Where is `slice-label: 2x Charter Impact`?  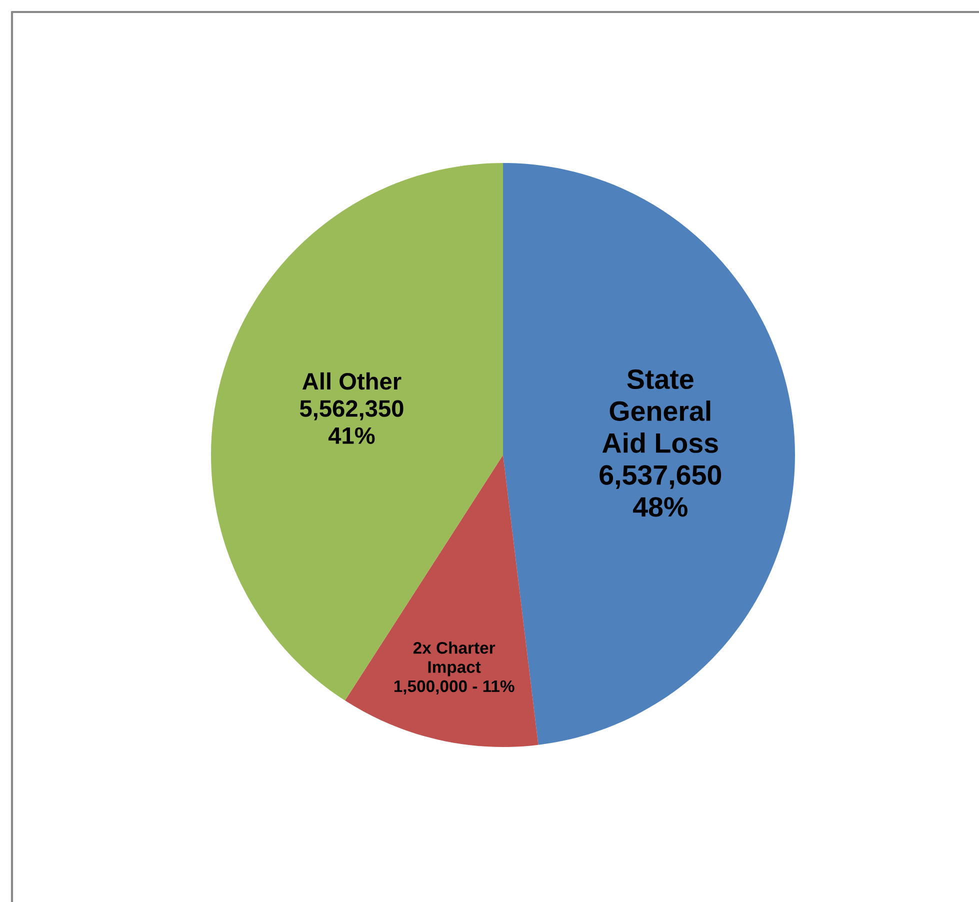
slice-label: 2x Charter Impact is located at coordinates (454, 659).